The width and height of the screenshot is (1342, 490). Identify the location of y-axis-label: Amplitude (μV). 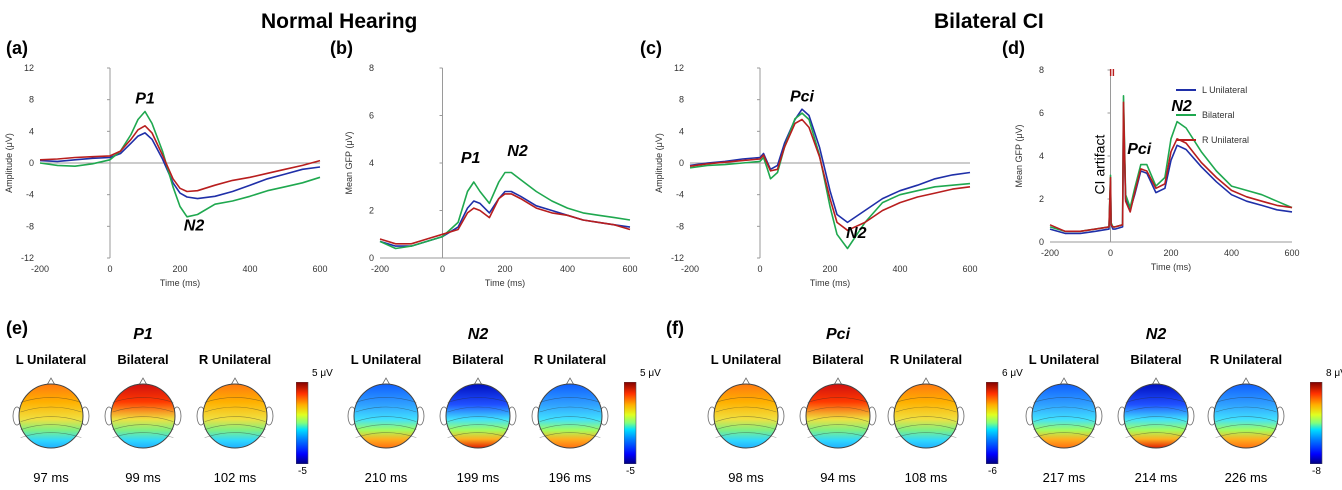
(659, 163).